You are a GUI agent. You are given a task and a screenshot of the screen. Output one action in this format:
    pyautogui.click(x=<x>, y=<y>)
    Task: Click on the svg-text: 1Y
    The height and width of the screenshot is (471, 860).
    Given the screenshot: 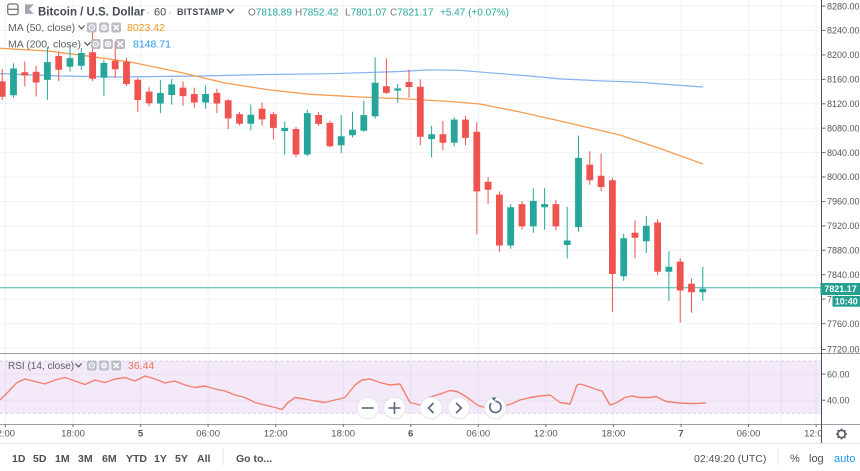 What is the action you would take?
    pyautogui.click(x=160, y=459)
    